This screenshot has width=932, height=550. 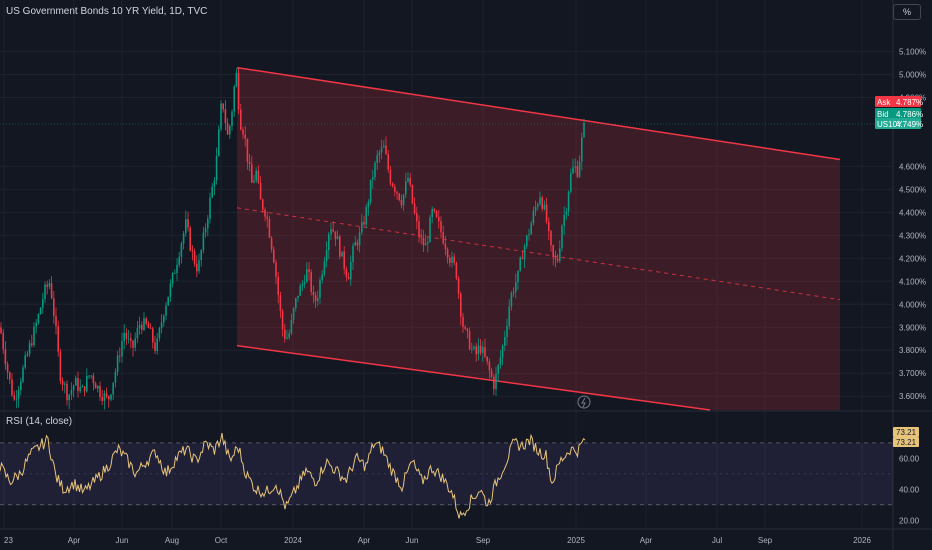 I want to click on price-tick-label: 5.000%, so click(x=912, y=74).